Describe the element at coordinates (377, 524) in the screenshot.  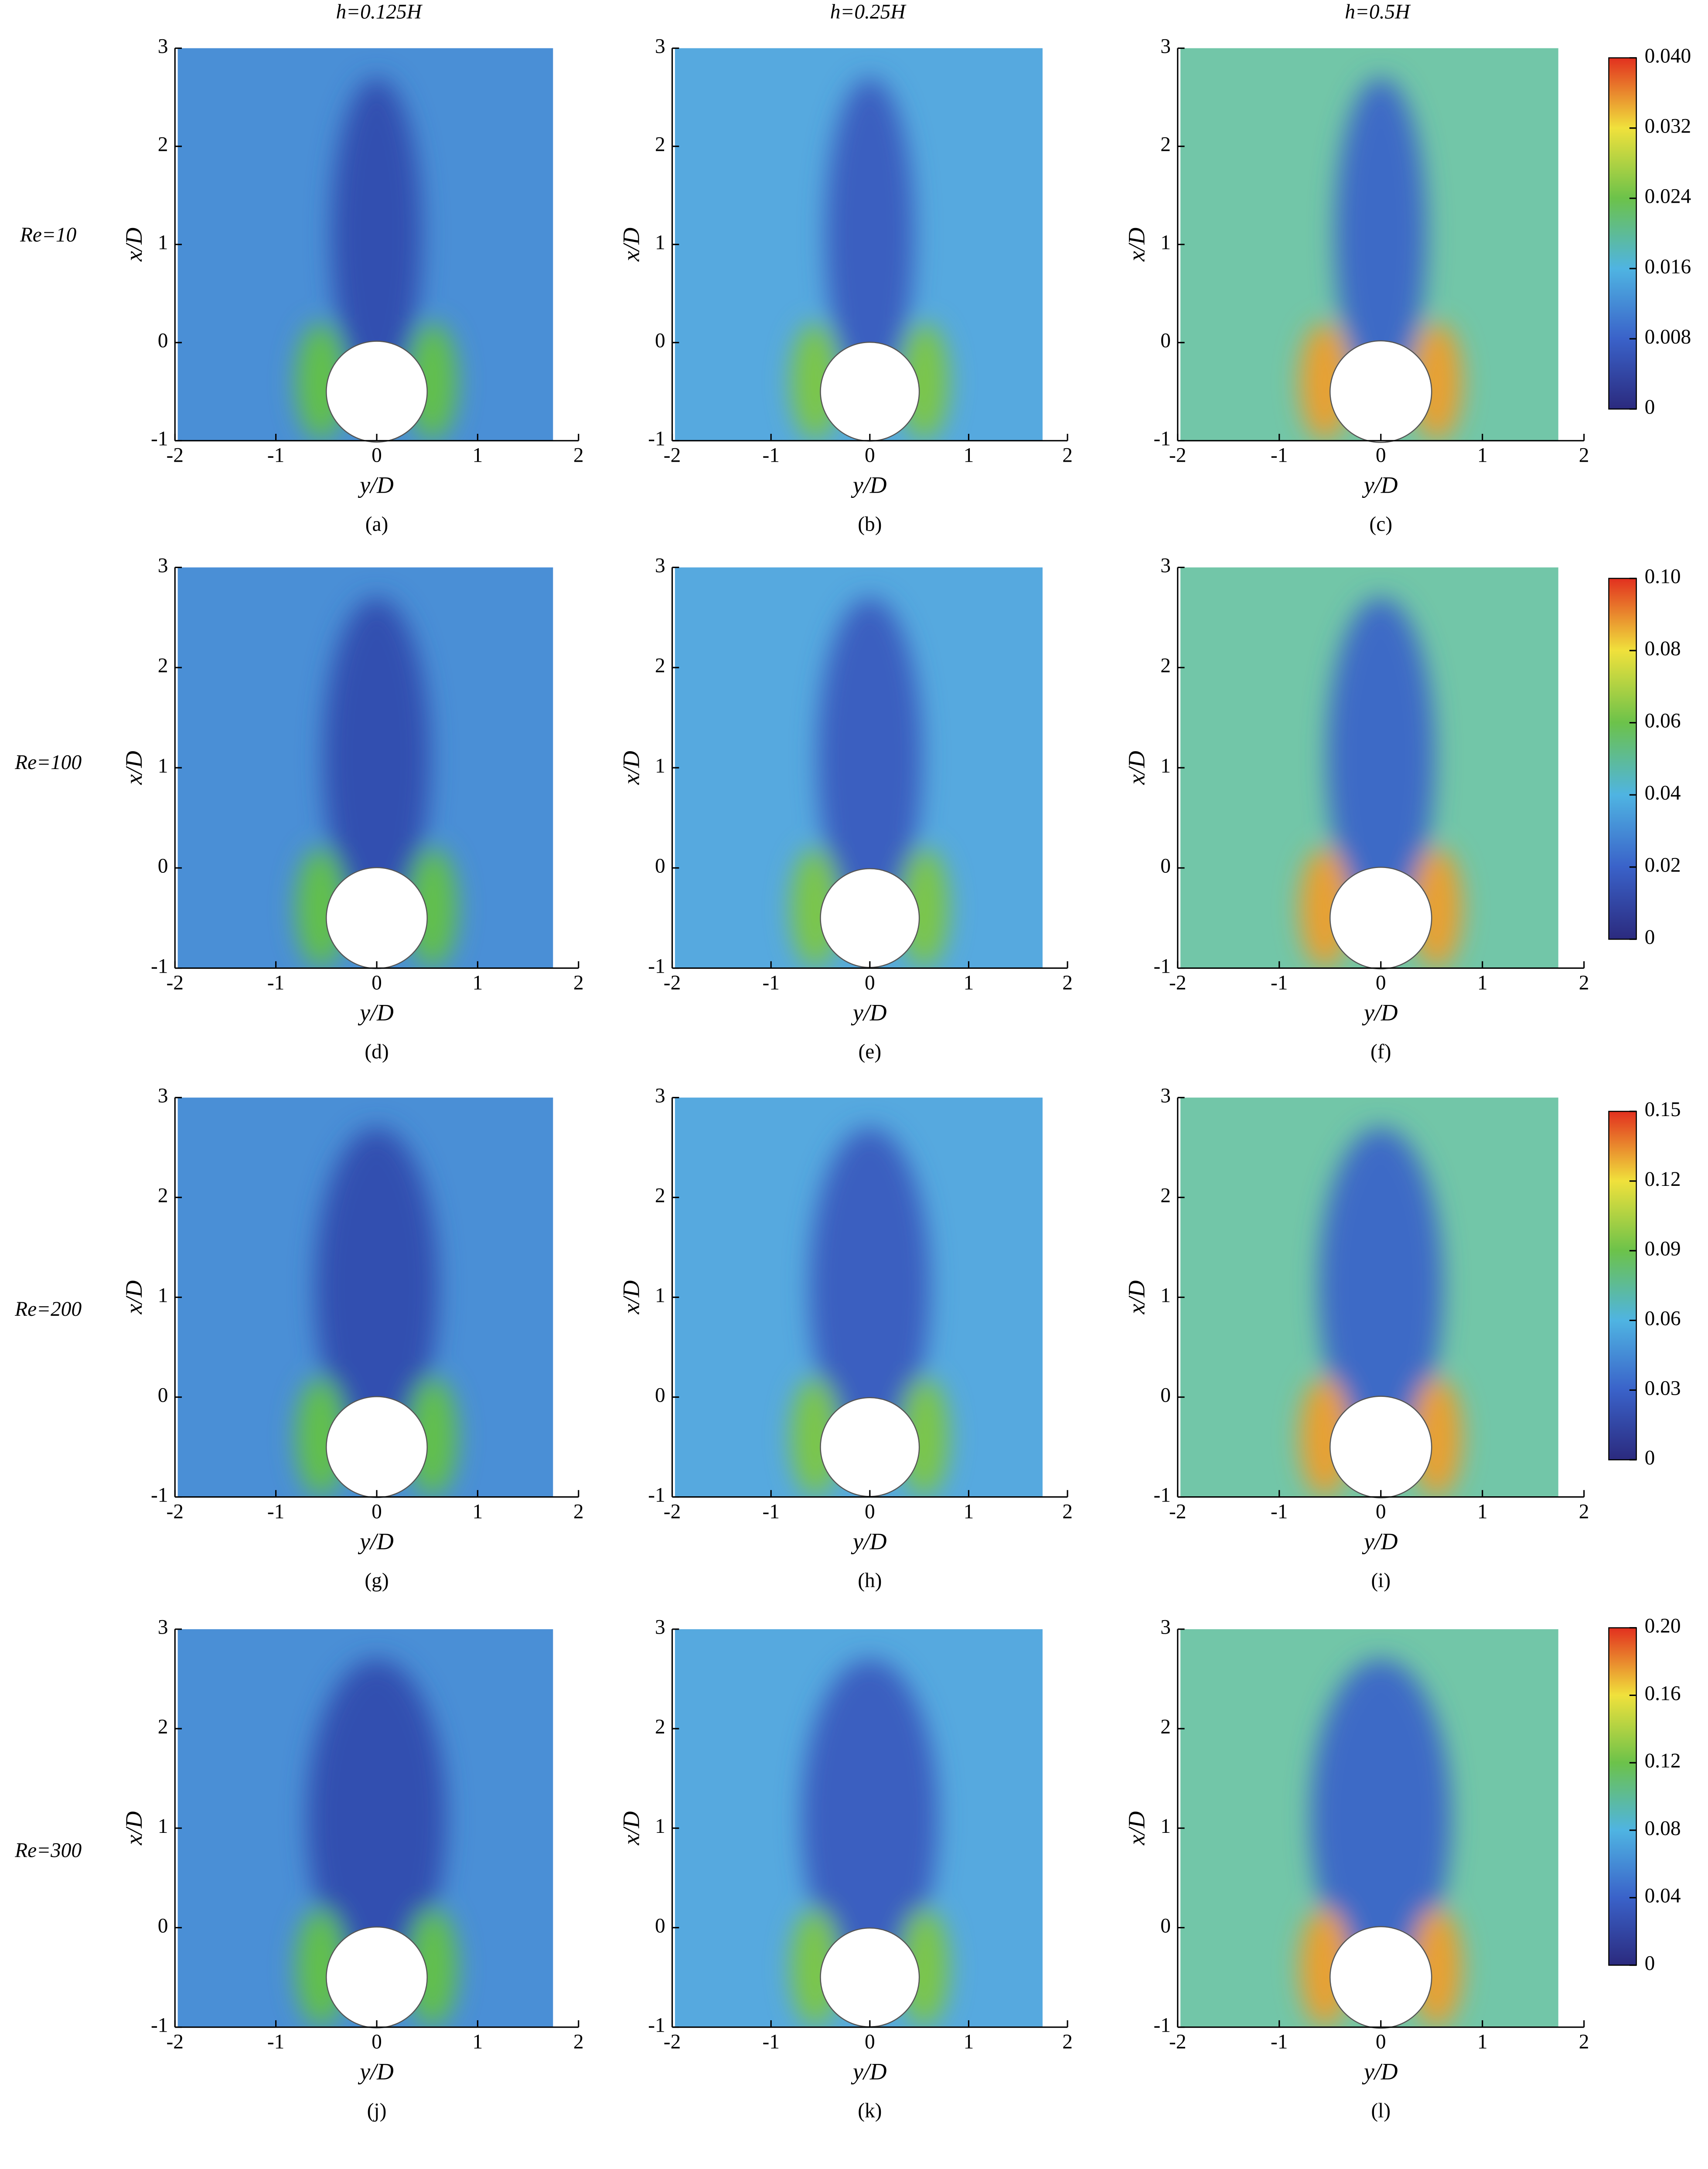
I see `panel-caption: (a)` at that location.